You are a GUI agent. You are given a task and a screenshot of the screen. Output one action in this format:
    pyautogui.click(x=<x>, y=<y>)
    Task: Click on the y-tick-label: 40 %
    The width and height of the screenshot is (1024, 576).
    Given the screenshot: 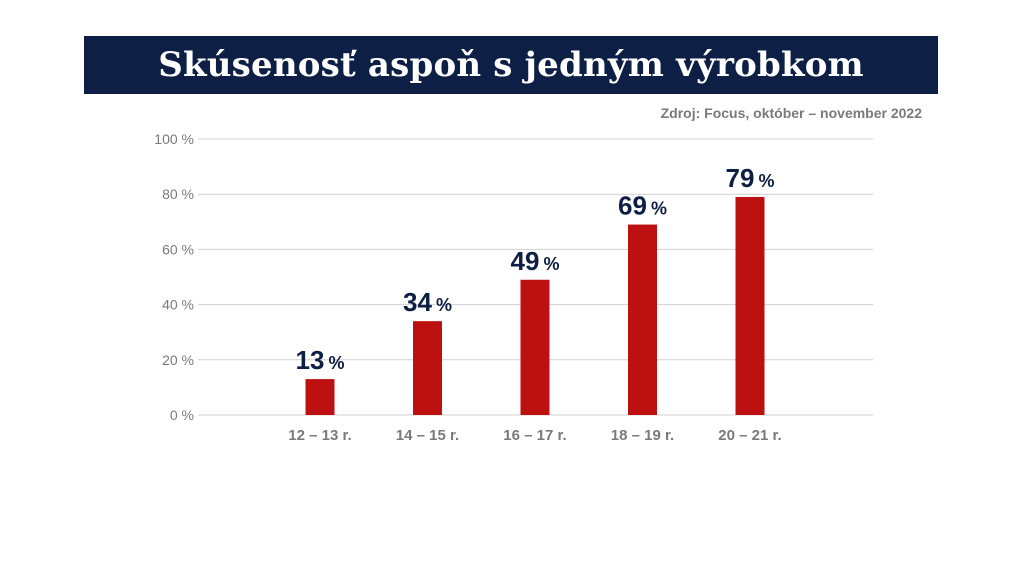 What is the action you would take?
    pyautogui.click(x=178, y=305)
    